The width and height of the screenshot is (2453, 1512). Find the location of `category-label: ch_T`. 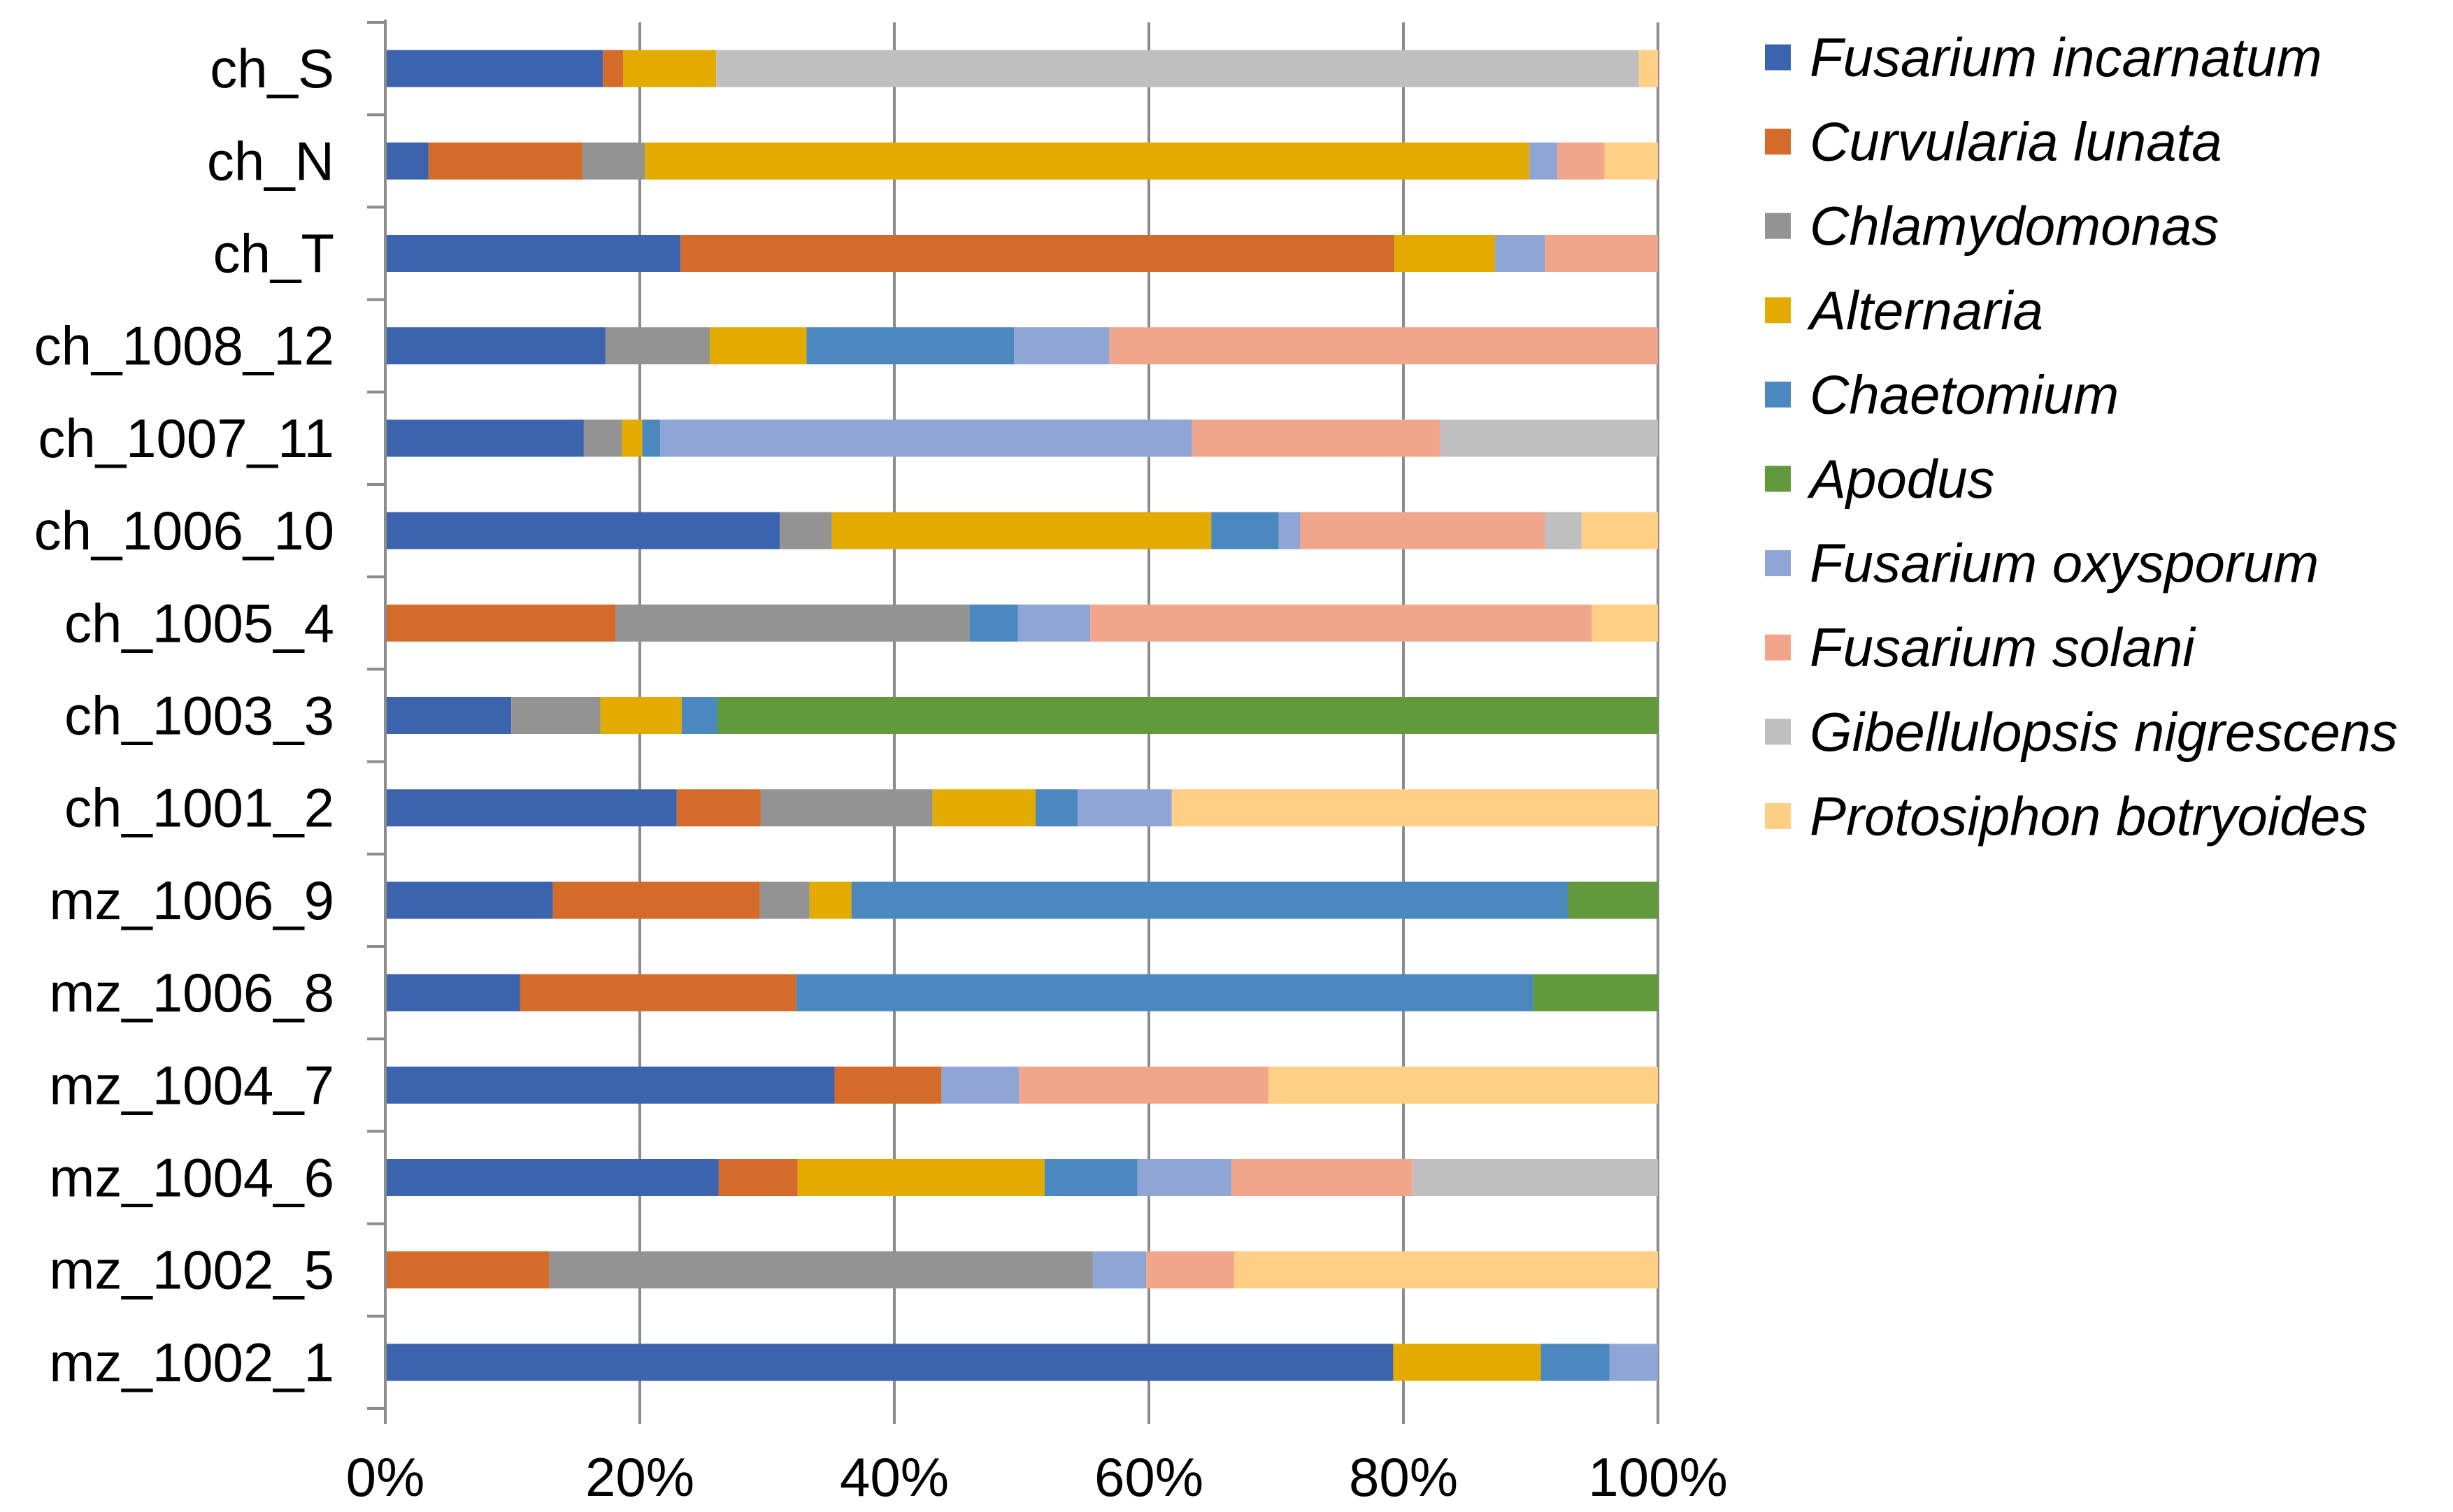

category-label: ch_T is located at coordinates (273, 254).